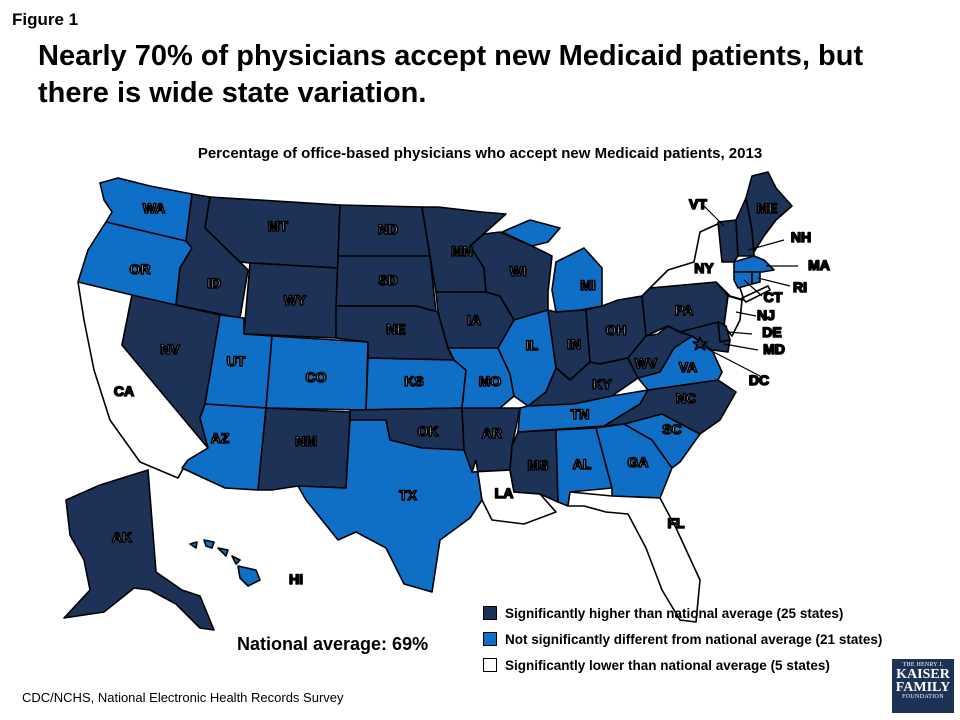 The width and height of the screenshot is (960, 720). What do you see at coordinates (684, 310) in the screenshot?
I see `label-pa: PA` at bounding box center [684, 310].